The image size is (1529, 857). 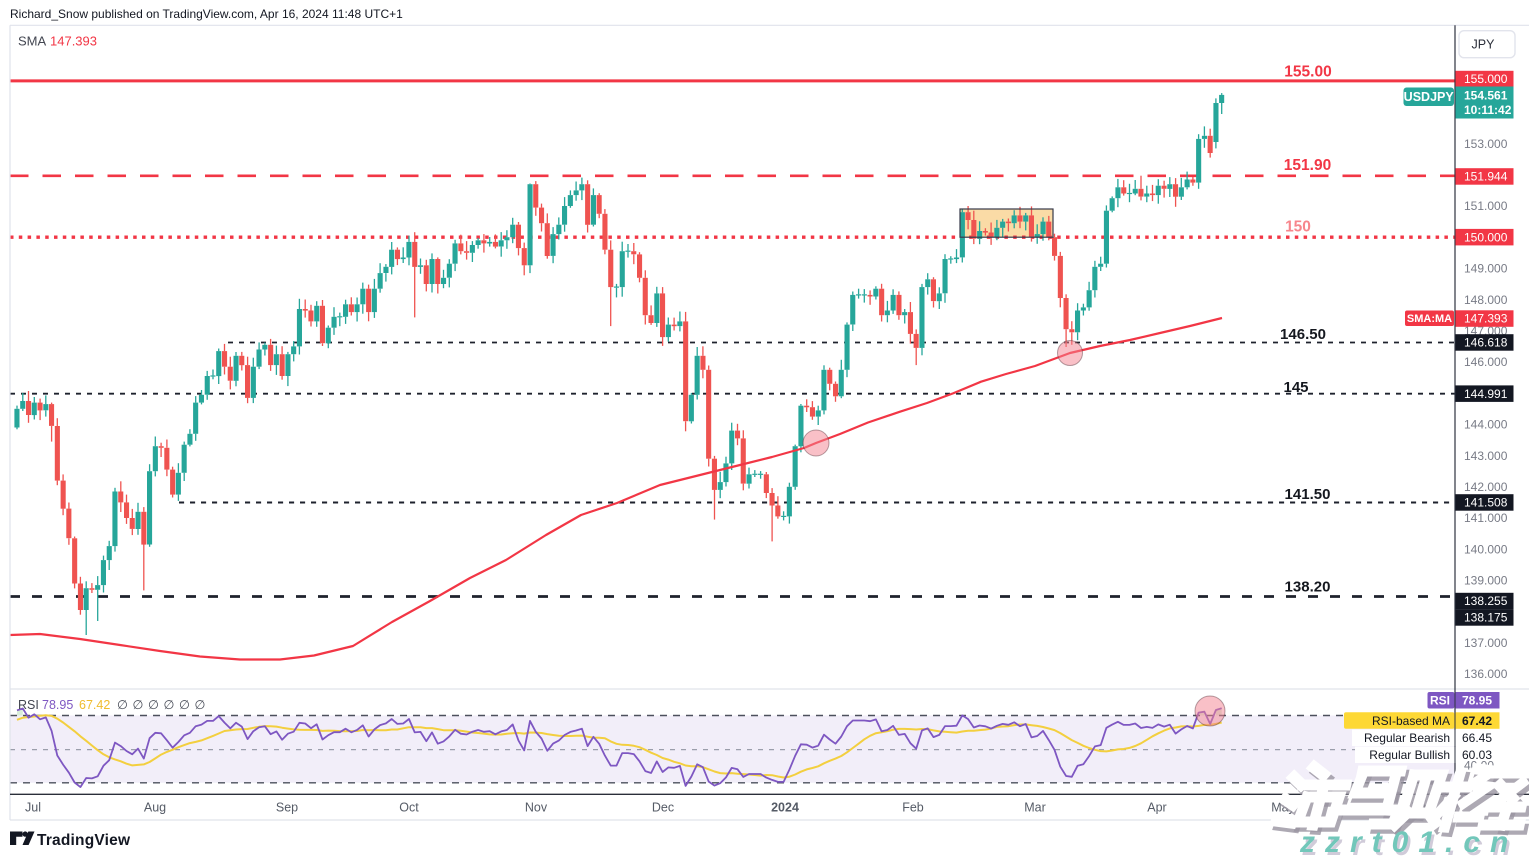 What do you see at coordinates (1411, 721) in the screenshot?
I see `svg-text: RSI-based MA` at bounding box center [1411, 721].